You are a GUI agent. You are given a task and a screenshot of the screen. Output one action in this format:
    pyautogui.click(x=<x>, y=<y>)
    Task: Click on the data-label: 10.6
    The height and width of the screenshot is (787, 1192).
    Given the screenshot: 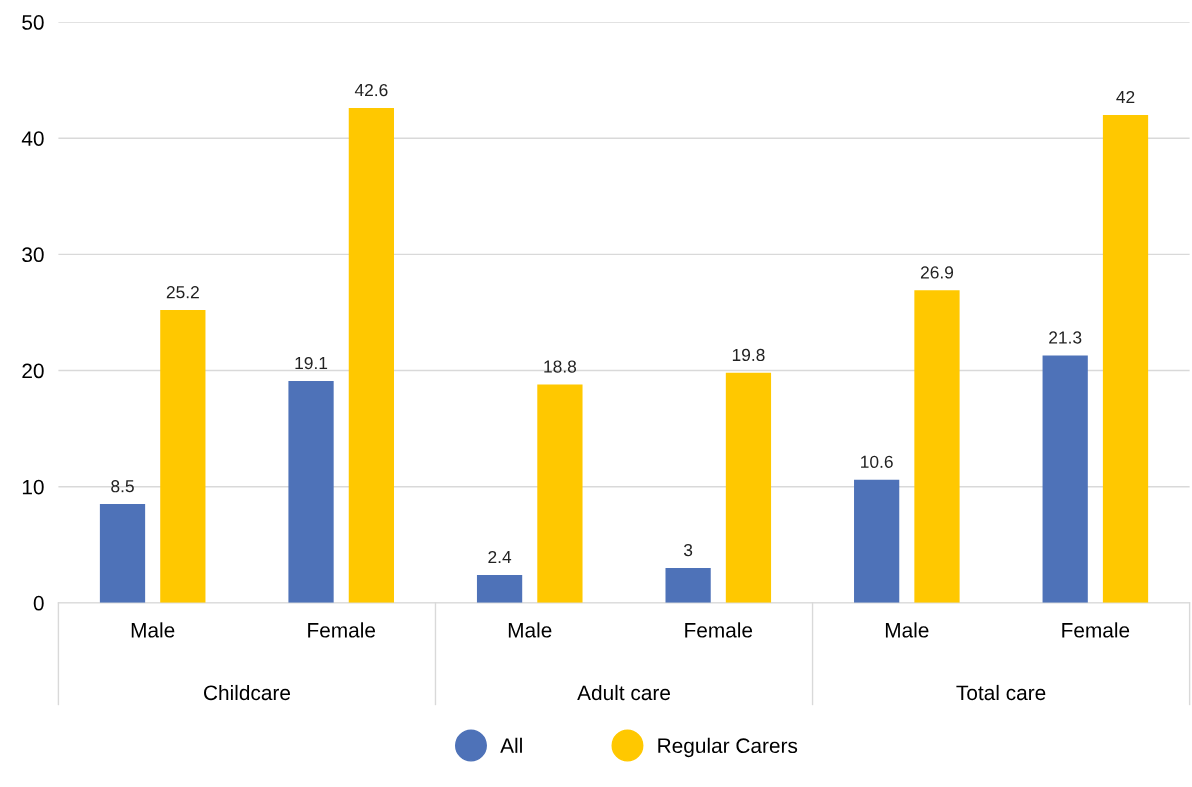 What is the action you would take?
    pyautogui.click(x=877, y=461)
    